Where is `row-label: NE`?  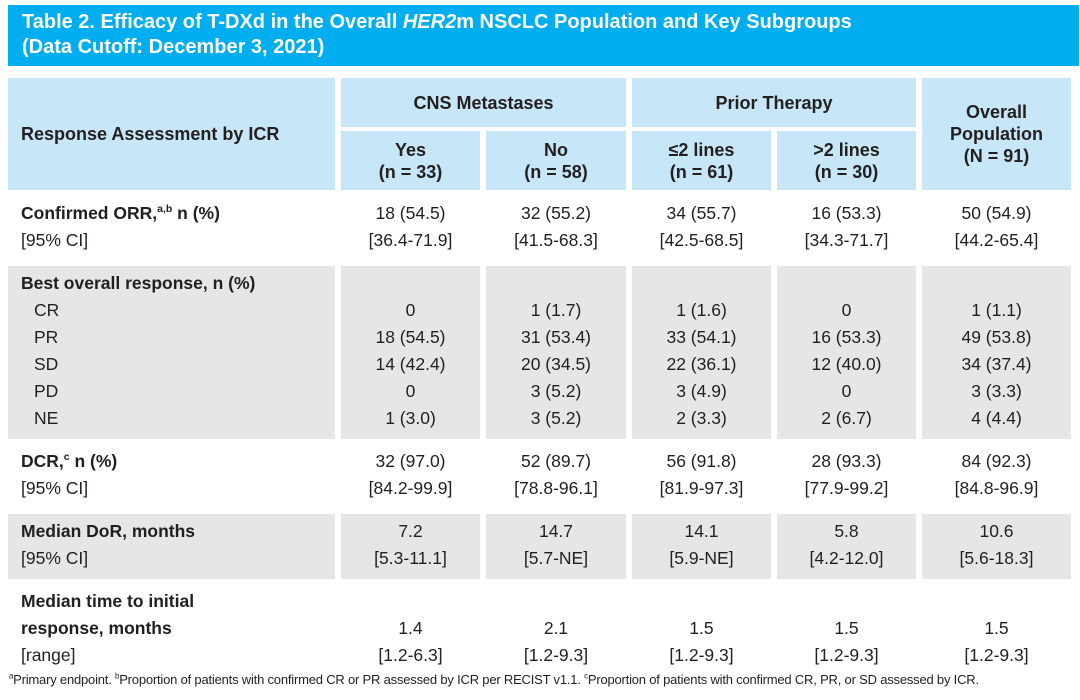
row-label: NE is located at coordinates (46, 418).